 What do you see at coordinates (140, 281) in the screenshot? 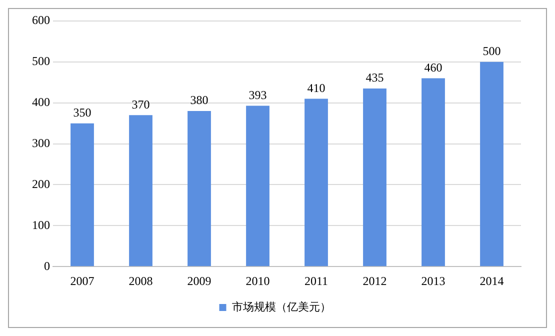
I see `x-tick-label: 2008` at bounding box center [140, 281].